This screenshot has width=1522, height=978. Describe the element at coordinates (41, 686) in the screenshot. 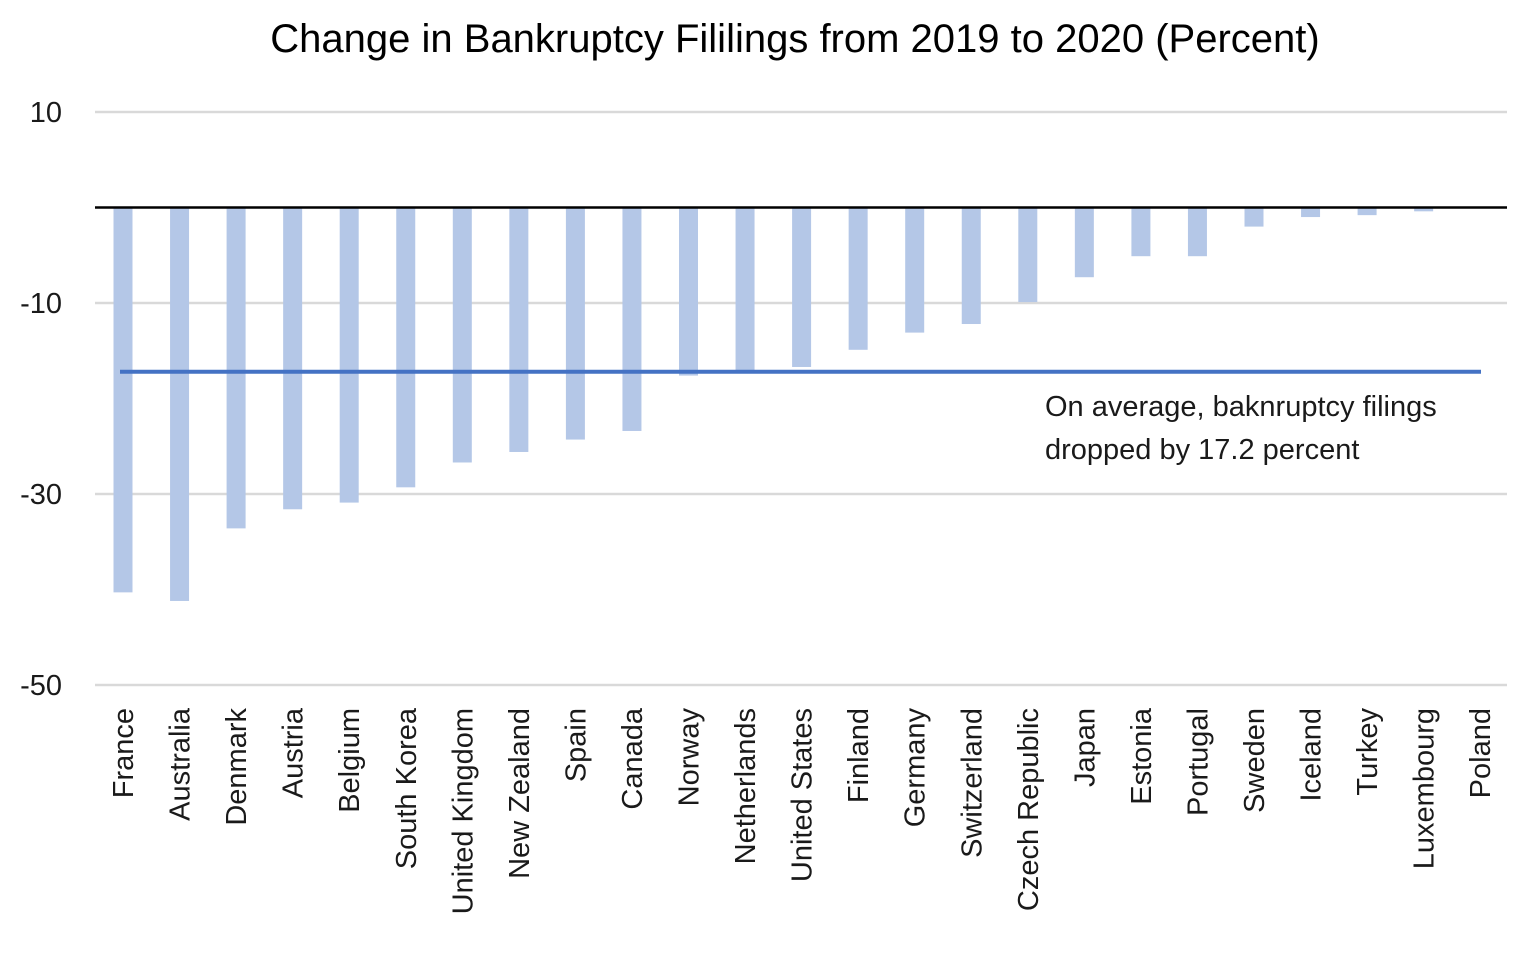

I see `y-tick-label: -50` at that location.